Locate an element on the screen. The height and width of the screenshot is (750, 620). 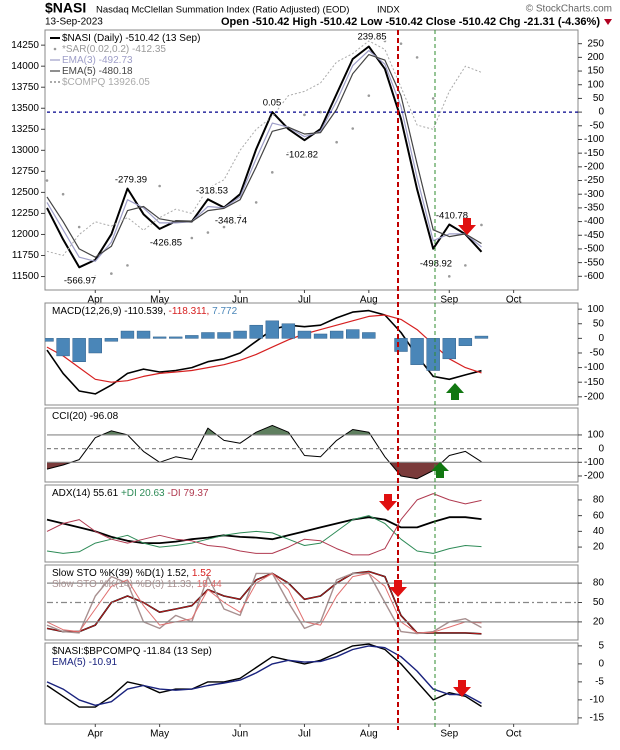
x-tick-label: Apr is located at coordinates (95, 300).